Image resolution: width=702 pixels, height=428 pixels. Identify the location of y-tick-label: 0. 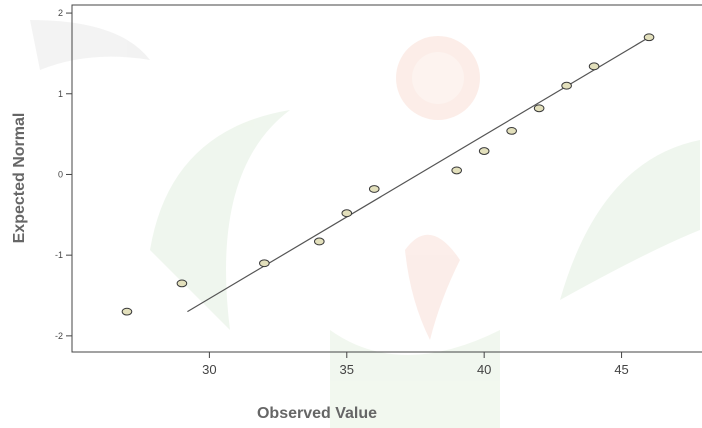
(60, 174).